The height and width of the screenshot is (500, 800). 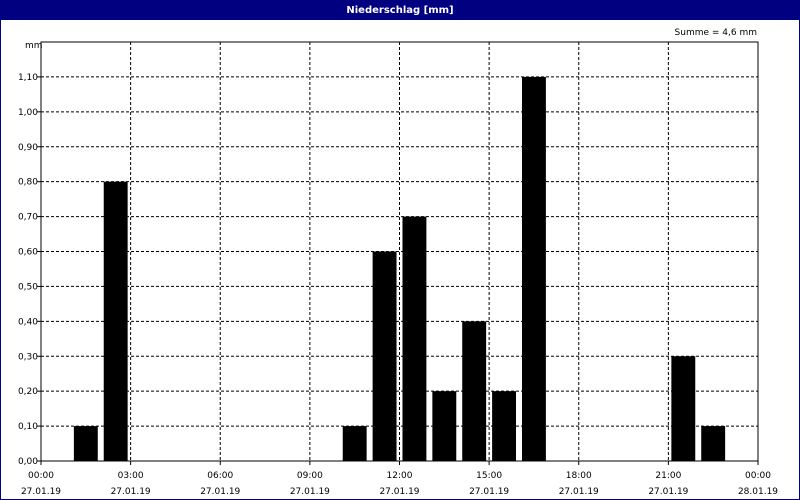 I want to click on x-tick-time-label: 03:00, so click(x=131, y=476).